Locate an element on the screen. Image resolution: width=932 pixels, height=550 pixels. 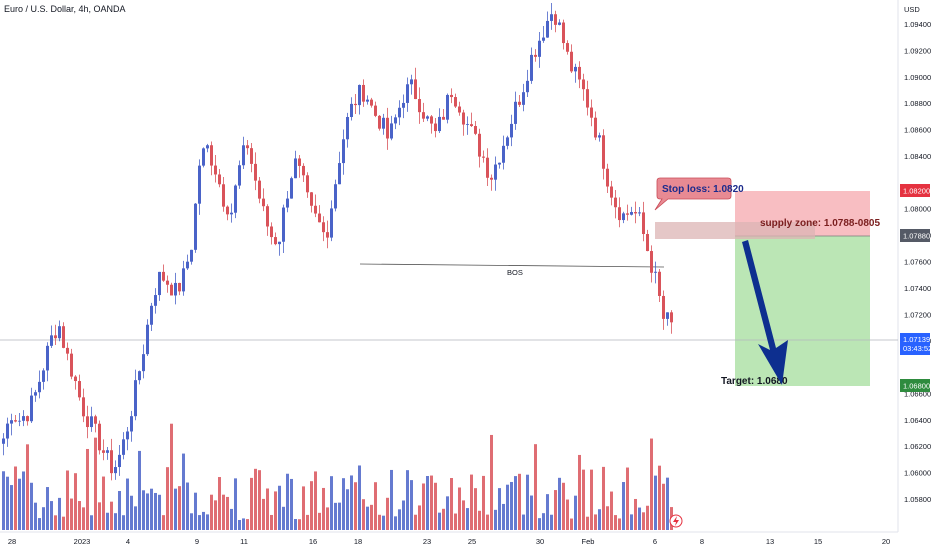
alert-icon is located at coordinates (676, 521).